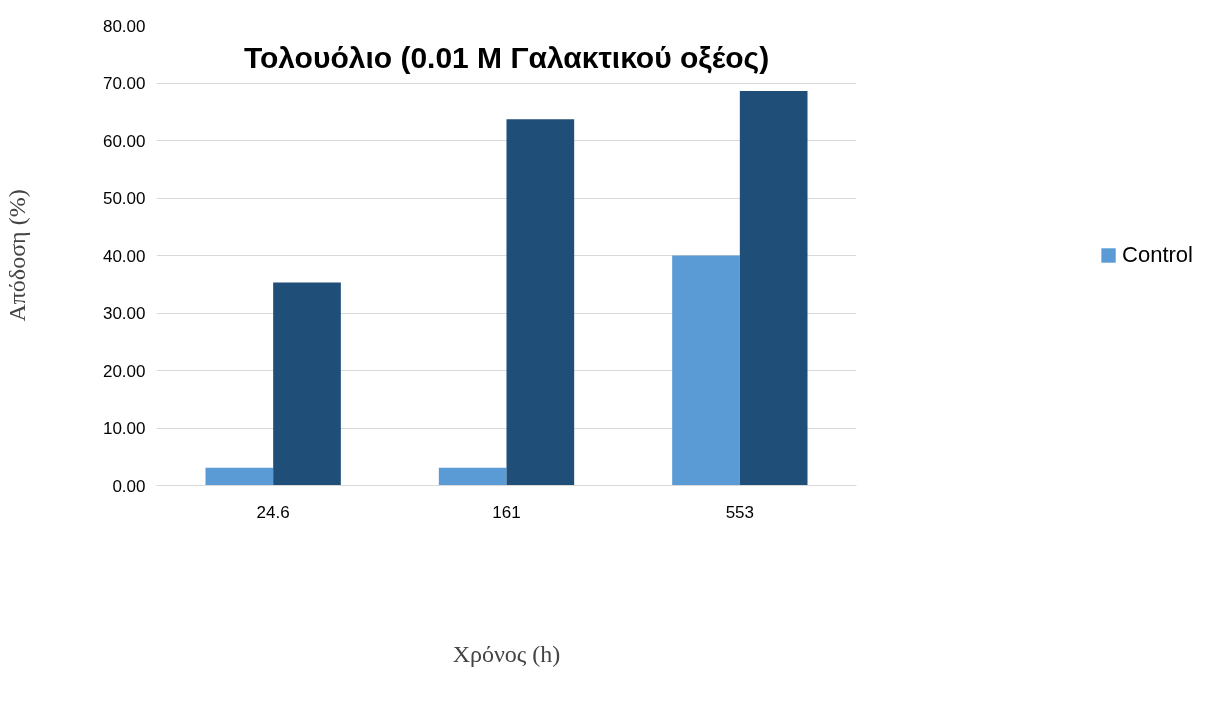  I want to click on x-axis-title: Χρόνος (h), so click(506, 653).